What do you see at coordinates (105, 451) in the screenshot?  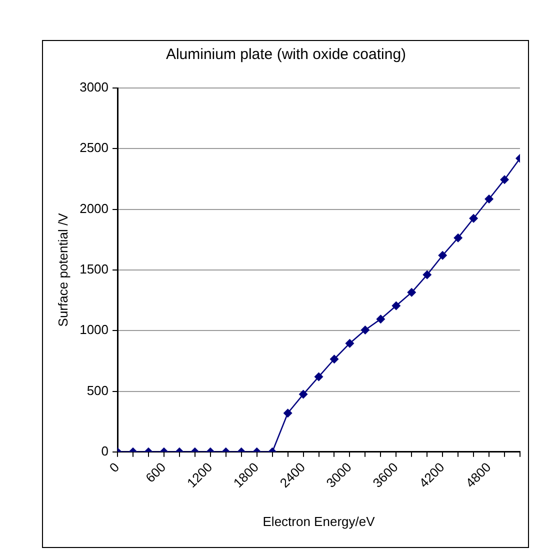 I see `y-tick-label: 0` at bounding box center [105, 451].